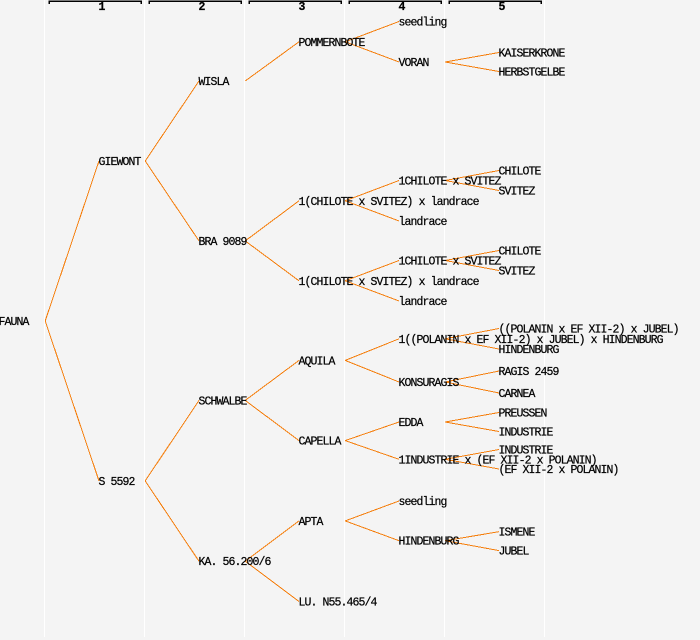 The width and height of the screenshot is (700, 640). I want to click on svg-text: LU. N55.465/4, so click(338, 603).